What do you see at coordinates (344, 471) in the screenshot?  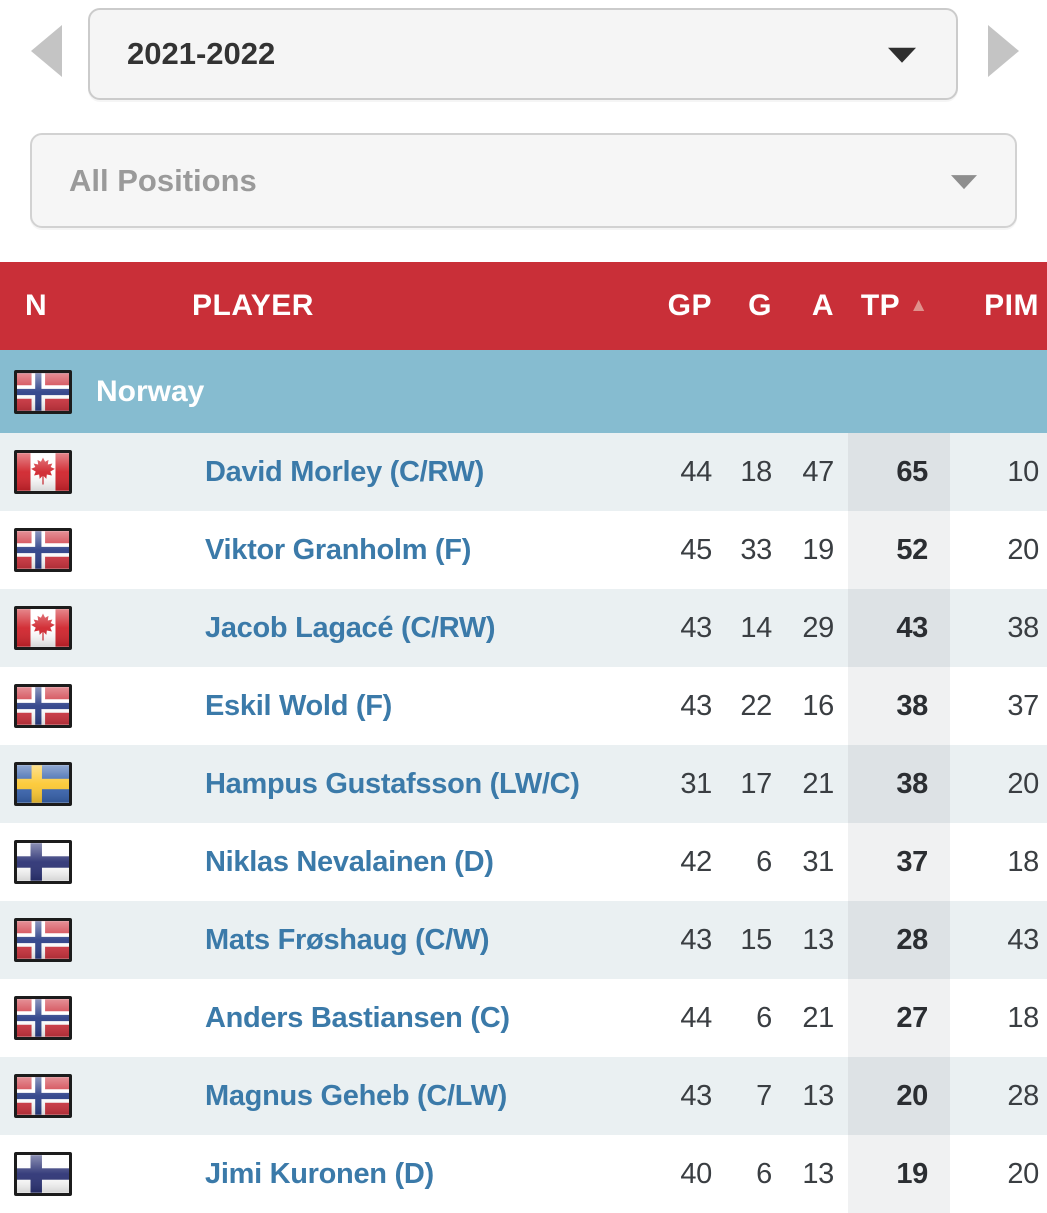 I see `player-link: David Morley (C/RW)` at bounding box center [344, 471].